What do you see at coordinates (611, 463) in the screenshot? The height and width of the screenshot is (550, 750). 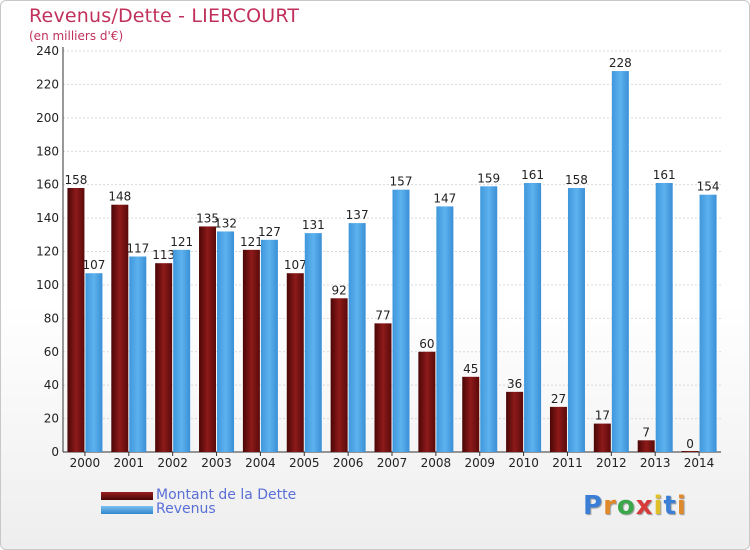 I see `x-tick-label: 2012` at bounding box center [611, 463].